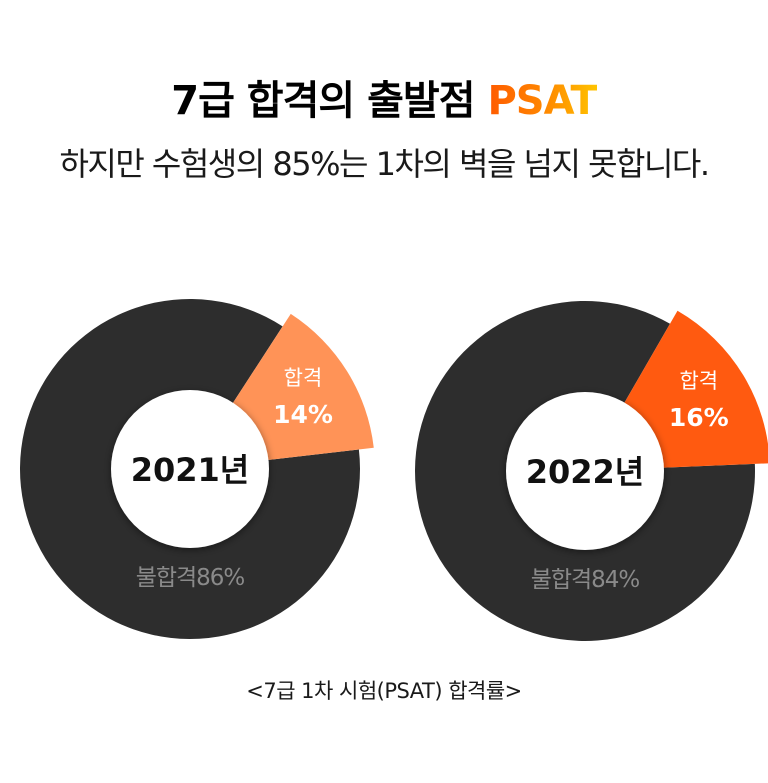 The image size is (768, 783). Describe the element at coordinates (303, 414) in the screenshot. I see `pass-value-label: 14%` at that location.